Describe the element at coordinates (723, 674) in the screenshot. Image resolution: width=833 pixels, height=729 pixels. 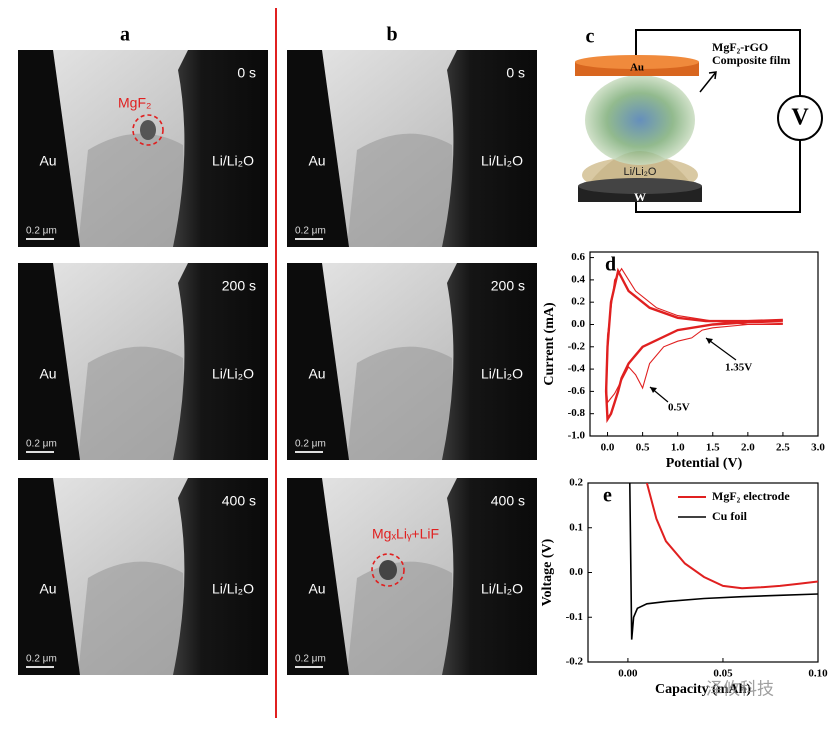
I see `x-tick-label: 0.05` at that location.